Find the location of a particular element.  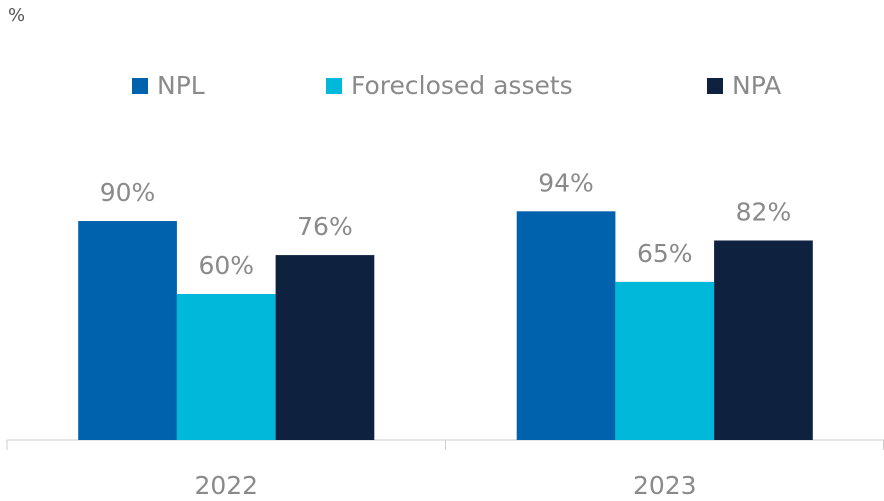

x-tick-label: 2023 is located at coordinates (665, 485).